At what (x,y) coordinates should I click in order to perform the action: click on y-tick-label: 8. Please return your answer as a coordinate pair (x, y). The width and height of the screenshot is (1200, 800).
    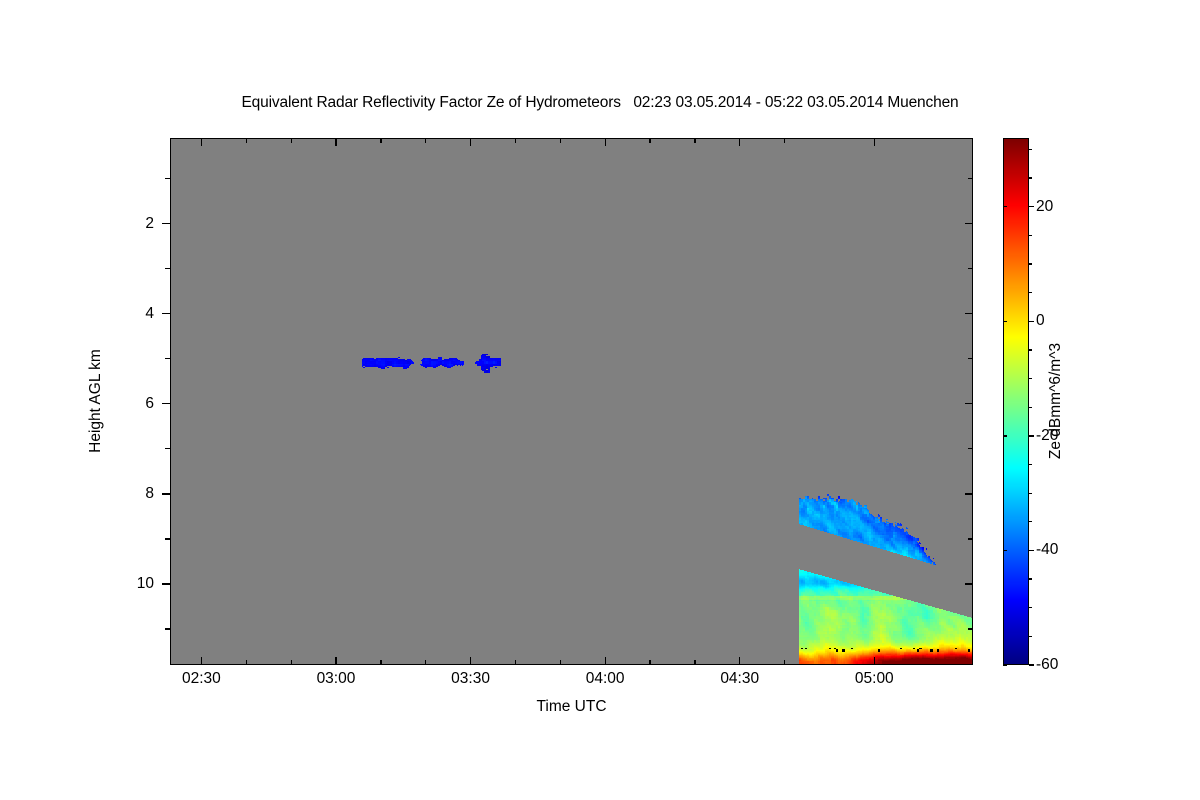
    Looking at the image, I should click on (149, 493).